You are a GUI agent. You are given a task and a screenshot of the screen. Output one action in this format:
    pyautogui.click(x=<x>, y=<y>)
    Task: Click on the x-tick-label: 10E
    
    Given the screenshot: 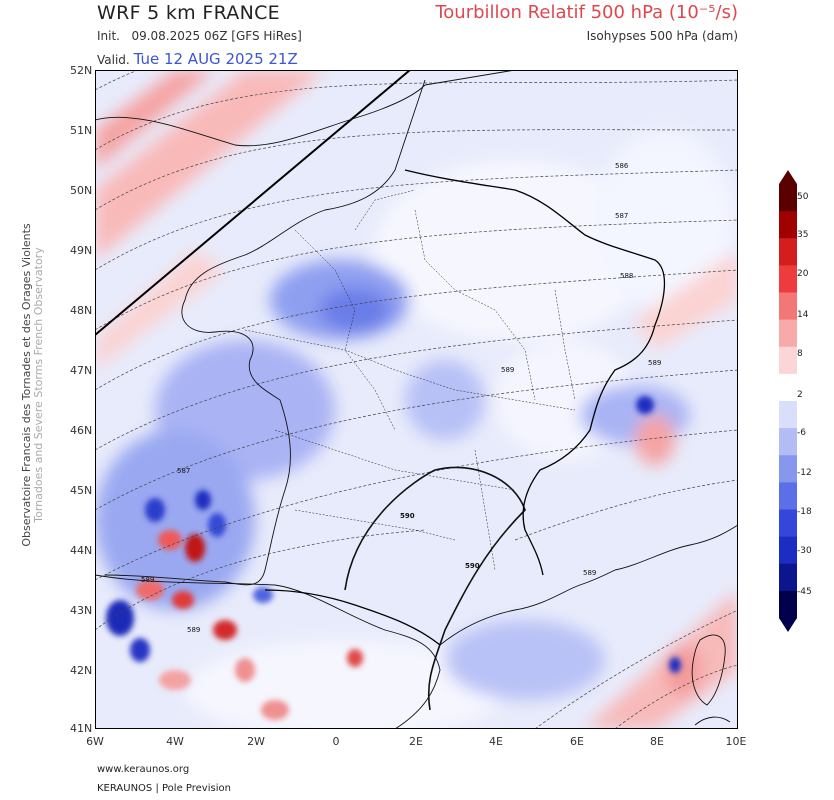 What is the action you would take?
    pyautogui.click(x=736, y=741)
    